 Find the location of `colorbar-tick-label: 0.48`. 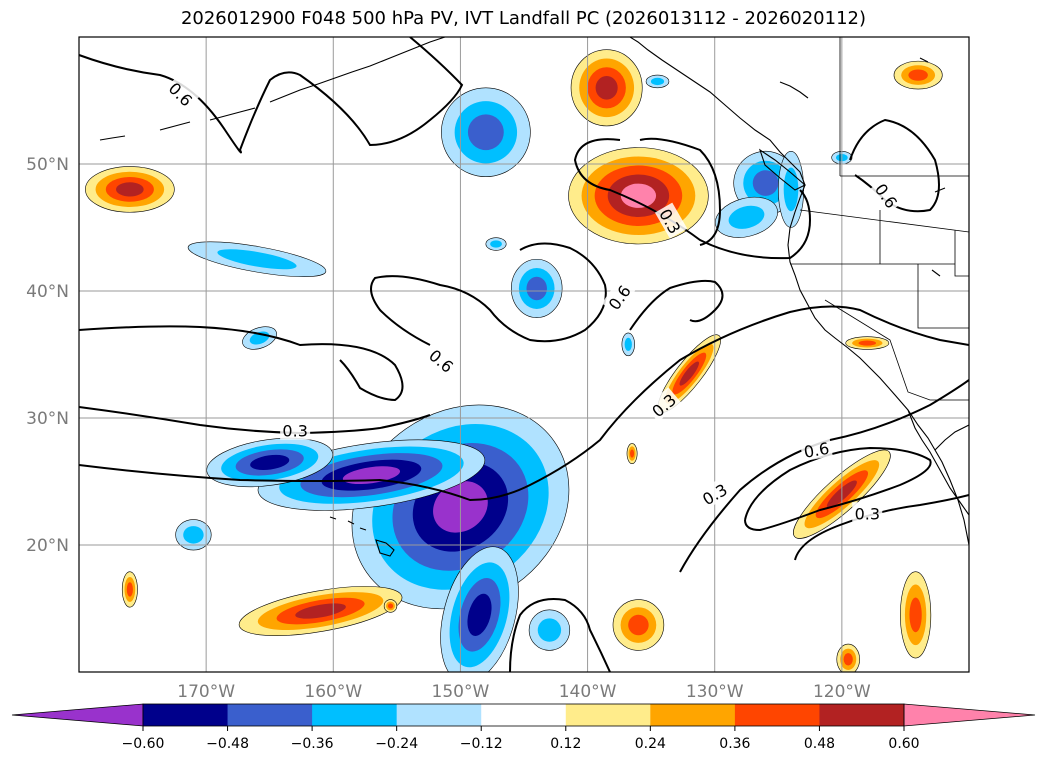

colorbar-tick-label: 0.48 is located at coordinates (819, 744).